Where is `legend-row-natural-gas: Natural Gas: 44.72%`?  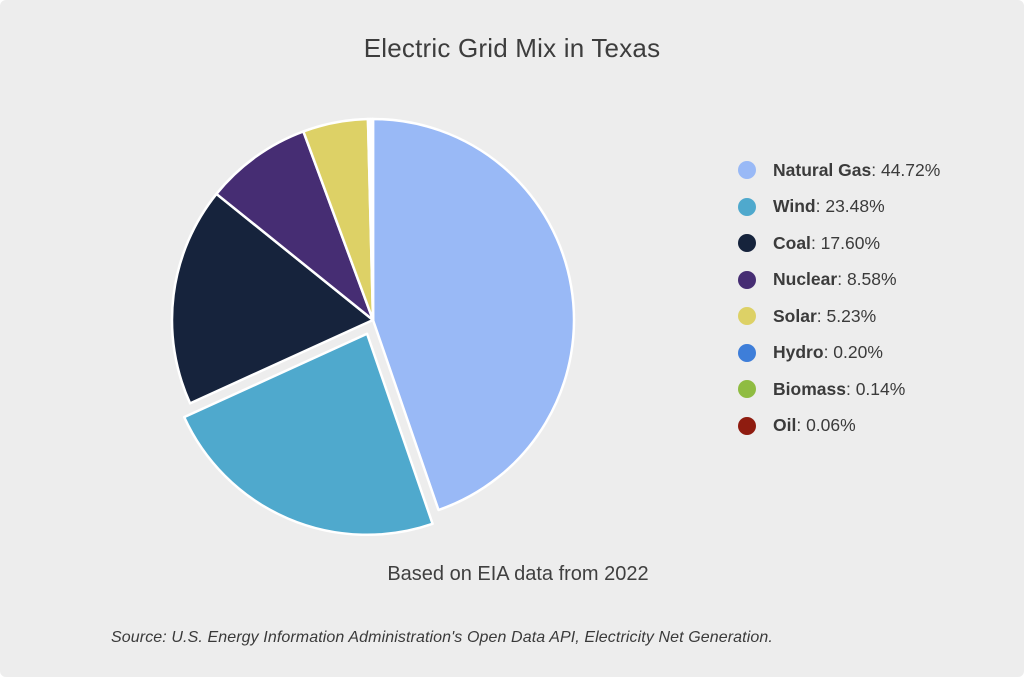
legend-row-natural-gas: Natural Gas: 44.72% is located at coordinates (839, 170).